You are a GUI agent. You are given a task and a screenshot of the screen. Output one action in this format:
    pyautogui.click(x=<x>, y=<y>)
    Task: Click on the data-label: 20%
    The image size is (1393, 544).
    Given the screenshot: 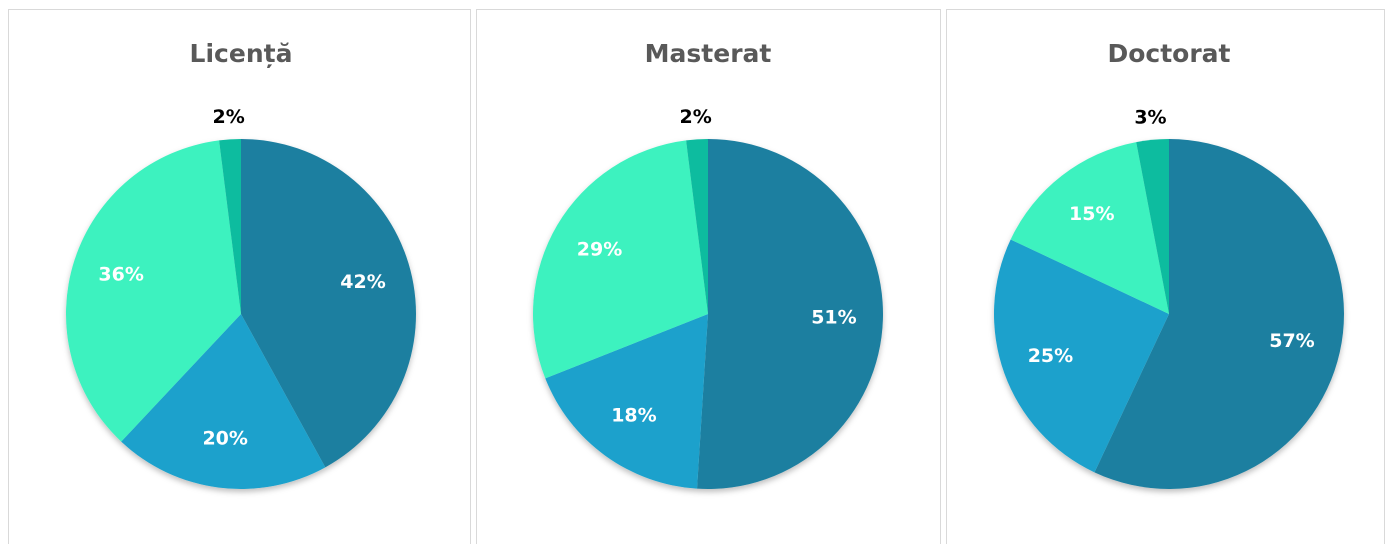 What is the action you would take?
    pyautogui.click(x=224, y=439)
    